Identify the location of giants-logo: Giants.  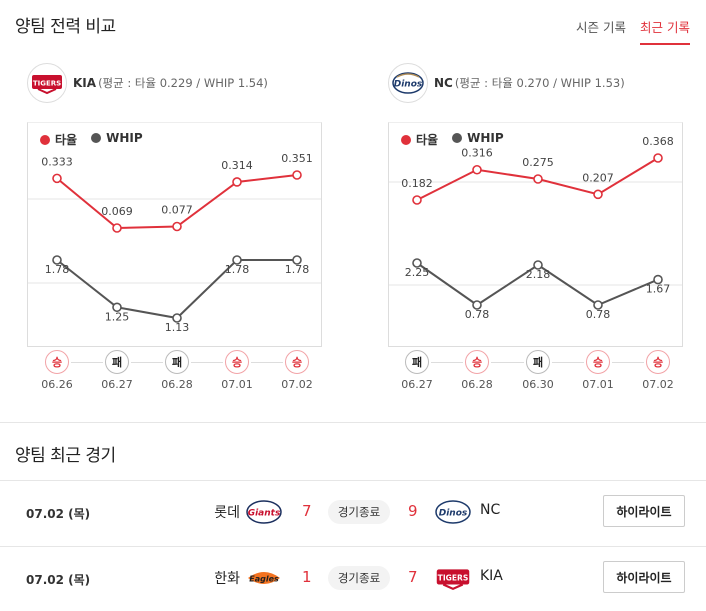
(264, 512).